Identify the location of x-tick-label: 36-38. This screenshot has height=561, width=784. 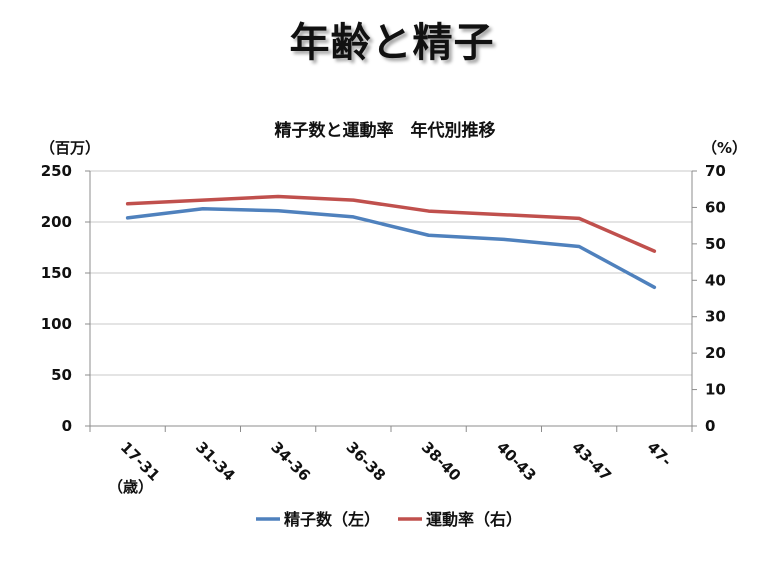
(366, 461).